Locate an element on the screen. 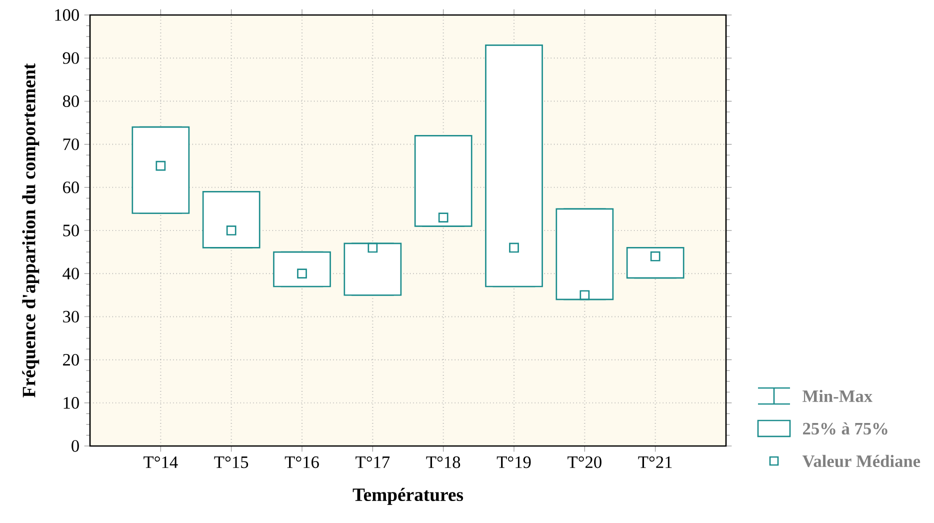  y-tick-label: 60 is located at coordinates (71, 188).